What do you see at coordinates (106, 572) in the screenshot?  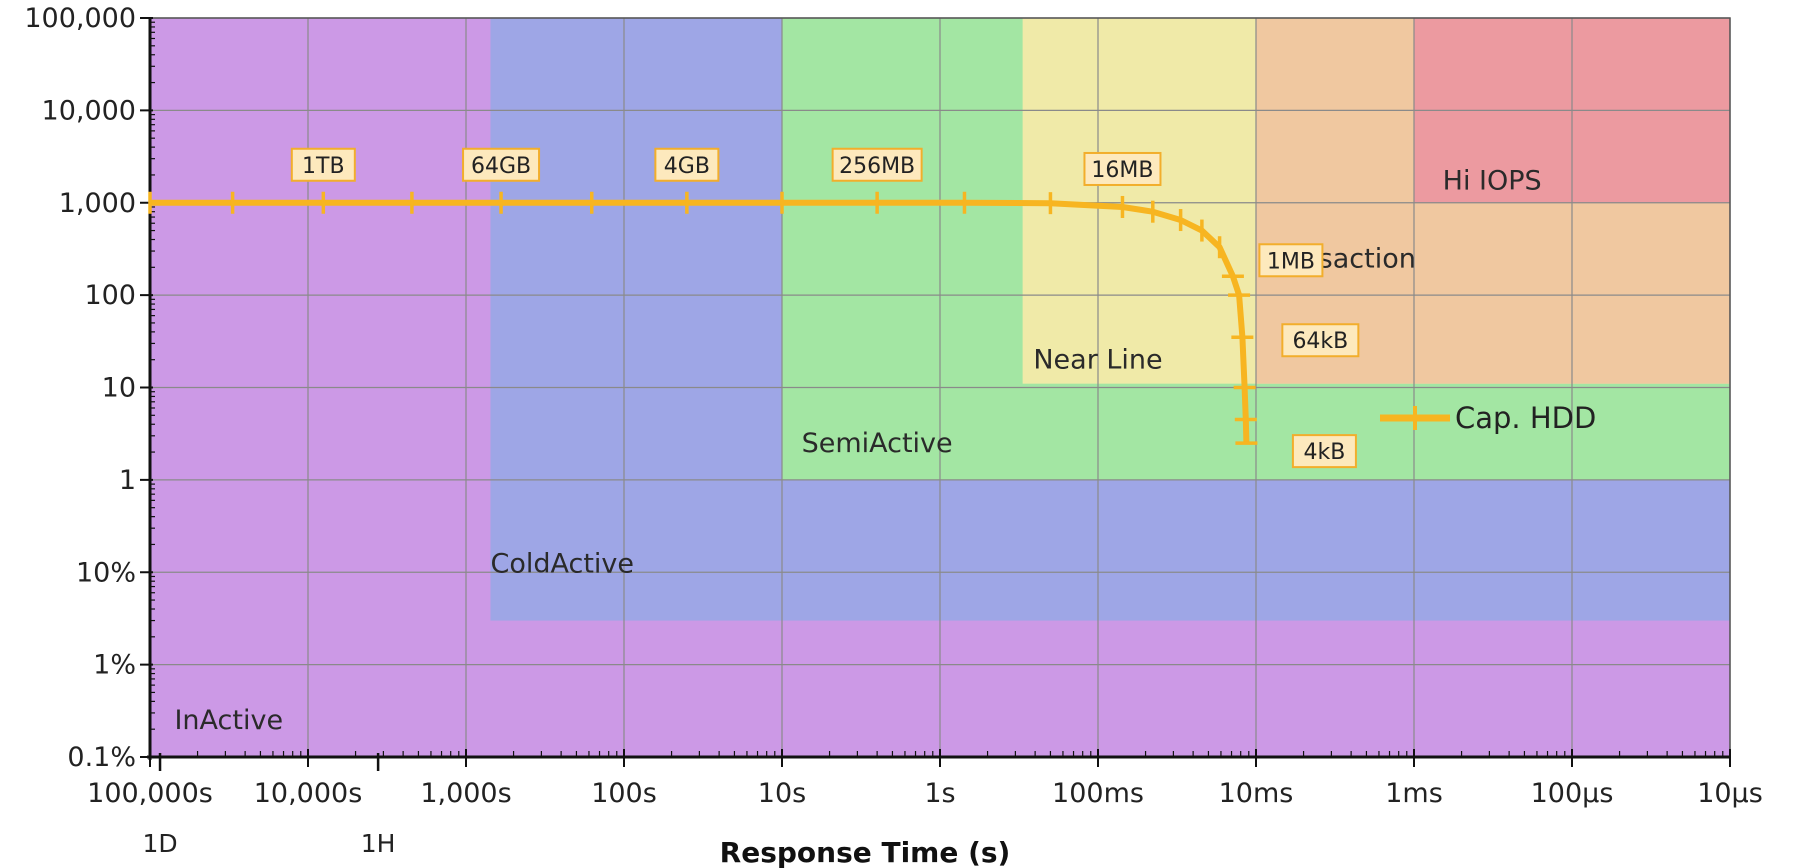 I see `y-tick-label: 10%` at bounding box center [106, 572].